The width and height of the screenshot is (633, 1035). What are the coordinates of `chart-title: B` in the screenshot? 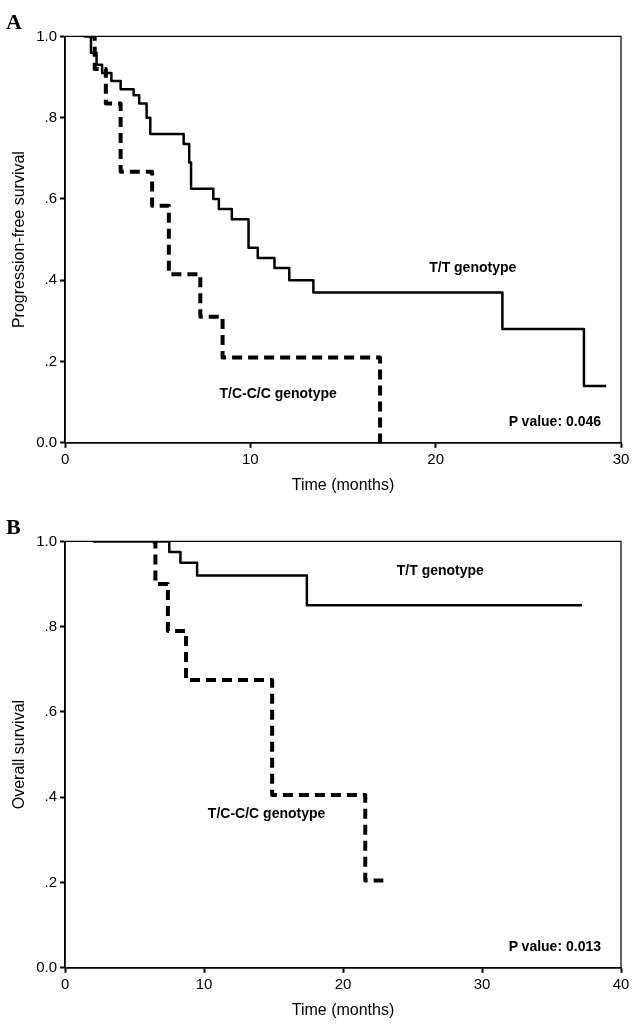 It's located at (13, 526).